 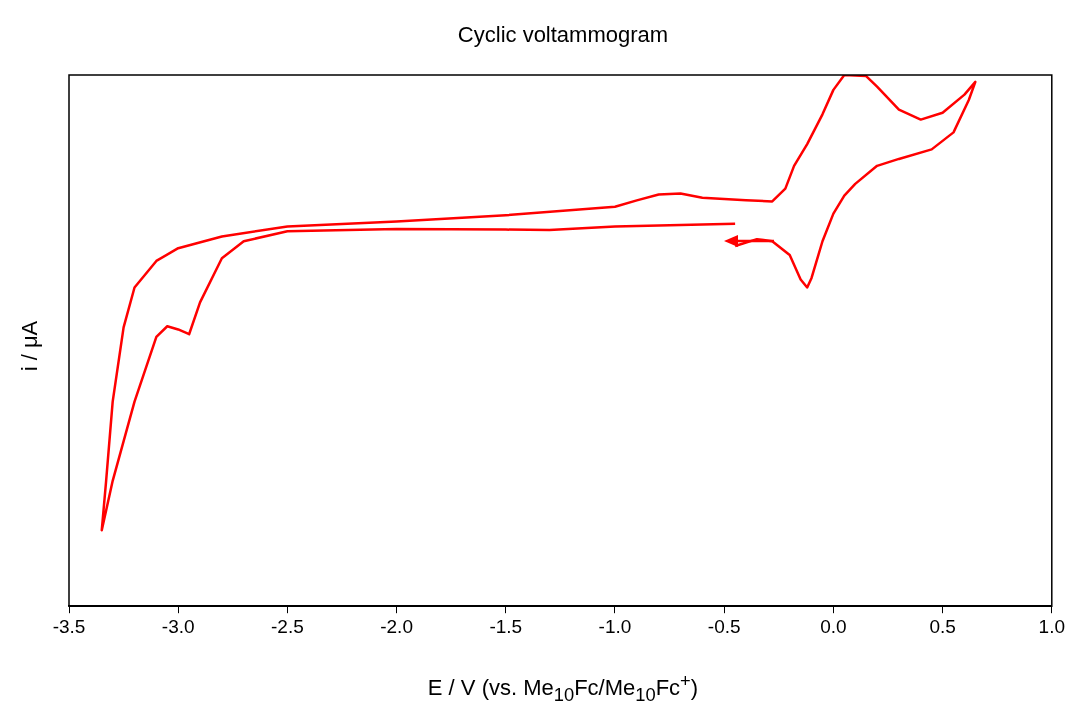 I want to click on x-tick-label: 1.0, so click(x=1051, y=626).